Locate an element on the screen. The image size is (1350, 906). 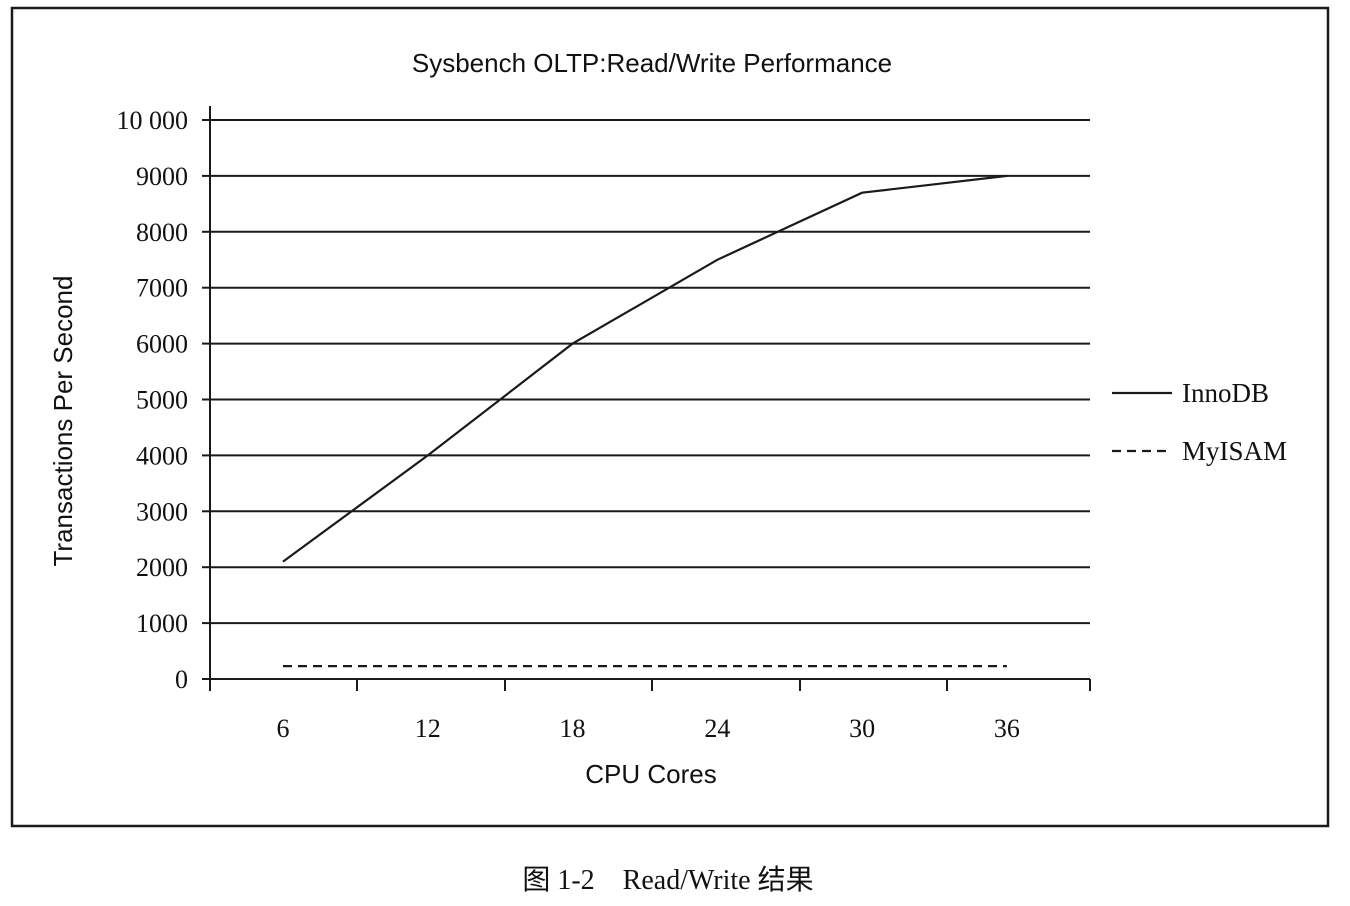
y-tick-label: 6000 is located at coordinates (162, 344).